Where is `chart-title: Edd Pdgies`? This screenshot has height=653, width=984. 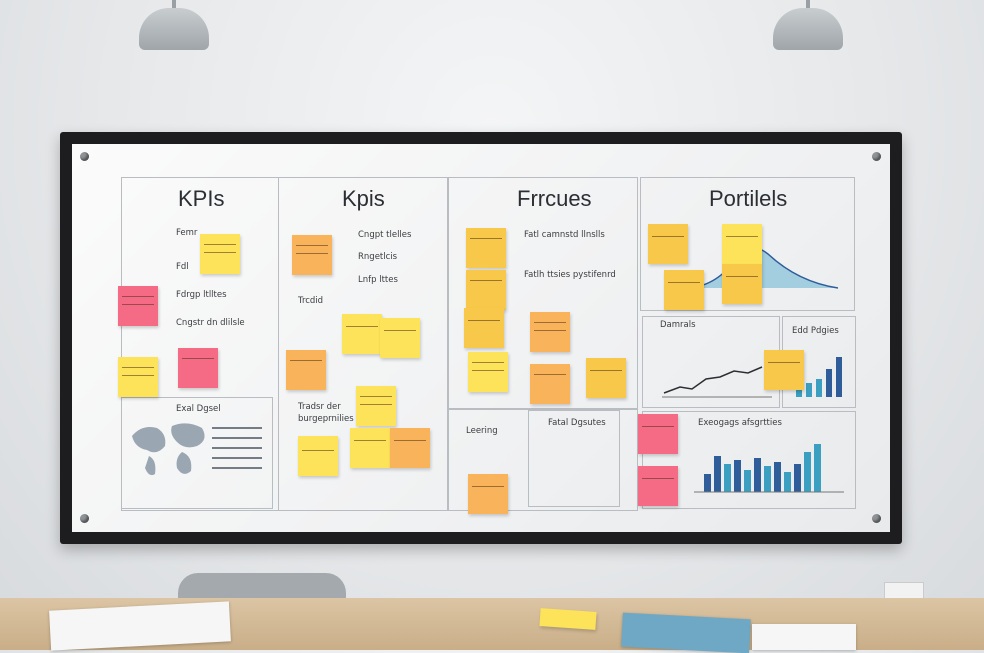 chart-title: Edd Pdgies is located at coordinates (815, 331).